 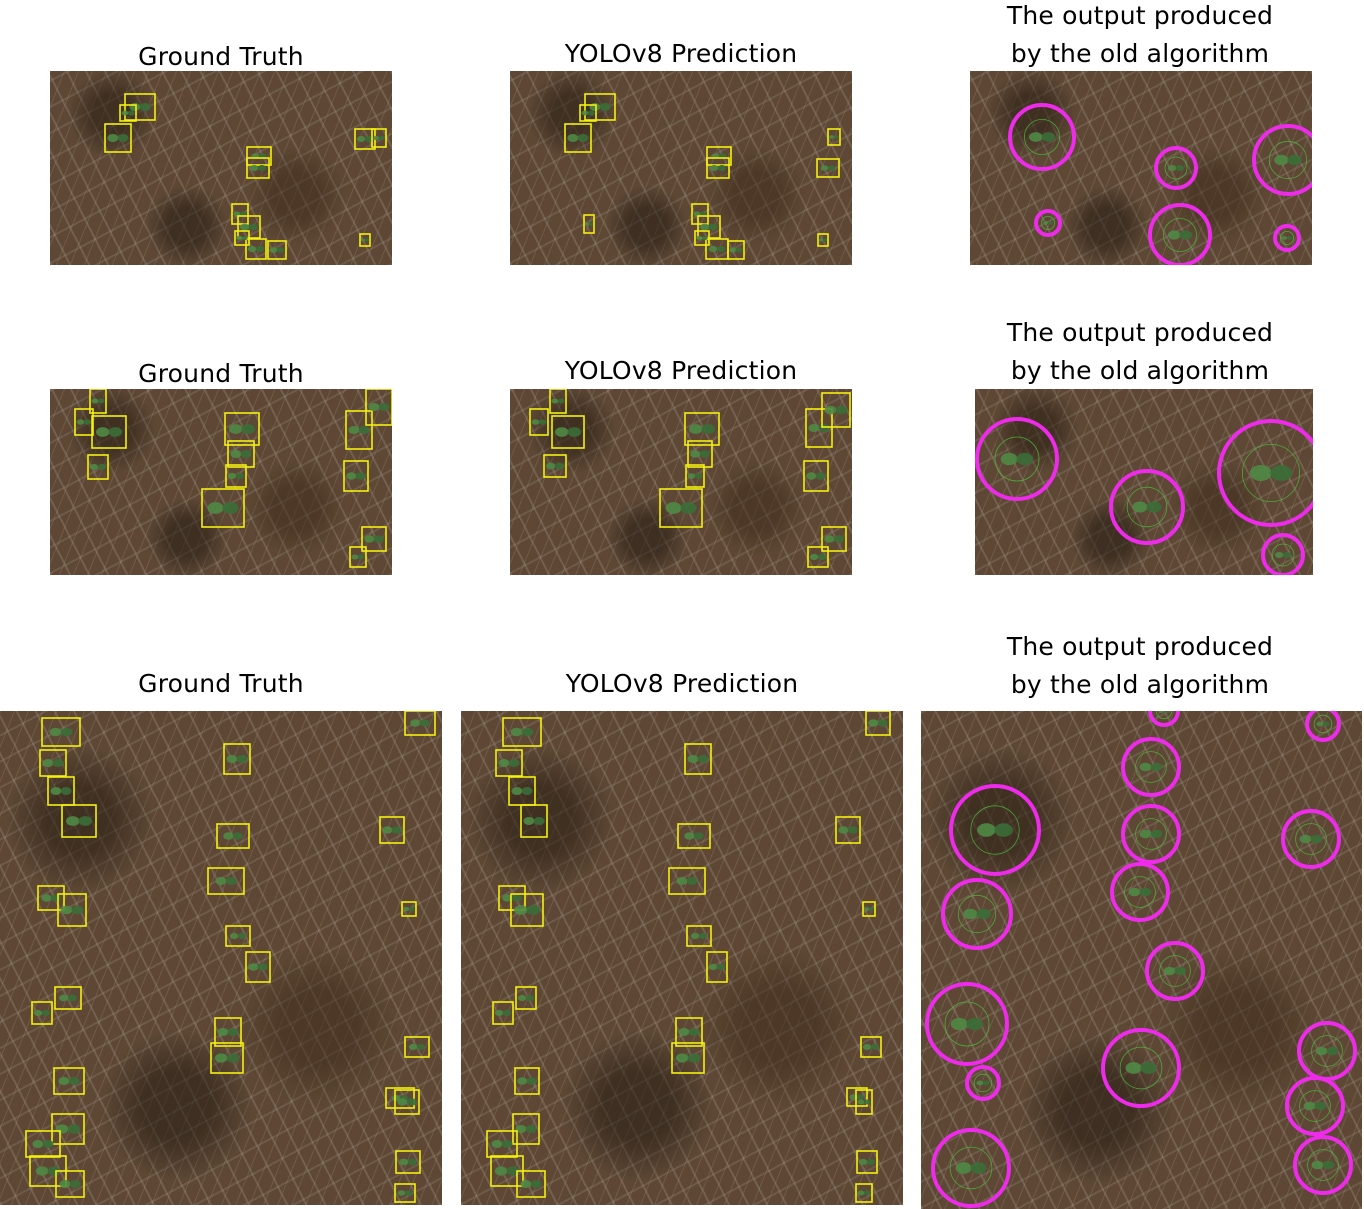 What do you see at coordinates (1140, 684) in the screenshot?
I see `title-old-row3-line2: by the old algorithm` at bounding box center [1140, 684].